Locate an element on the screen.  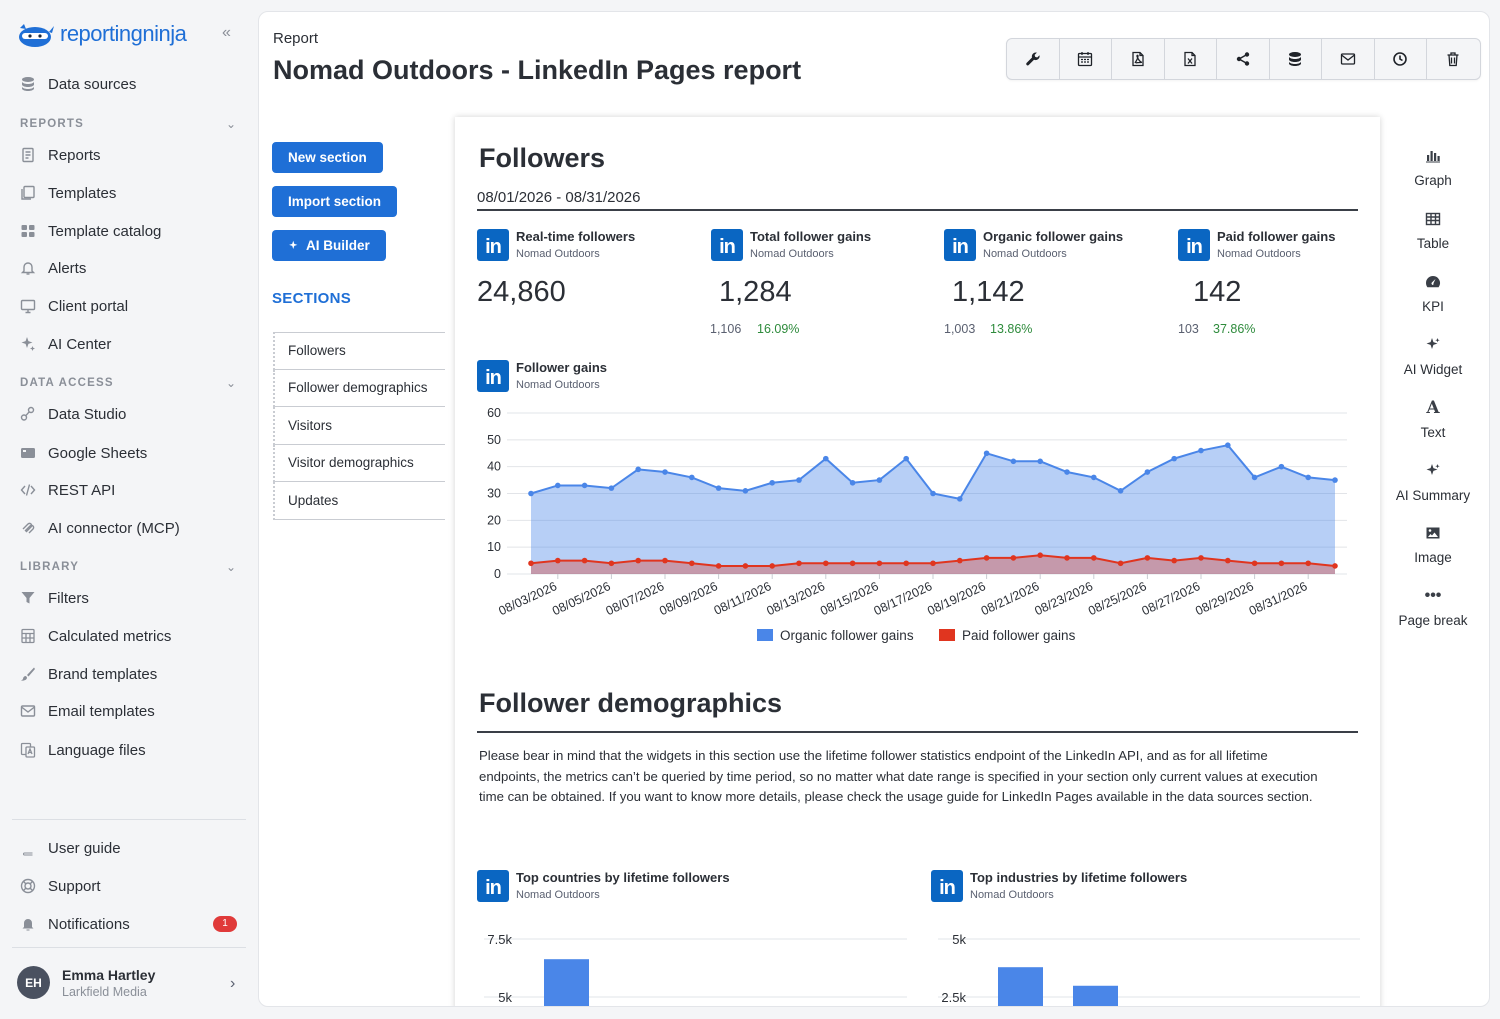
chart-widget-follower-gains: in Follower gains Nomad Outdoors is located at coordinates (542, 376).